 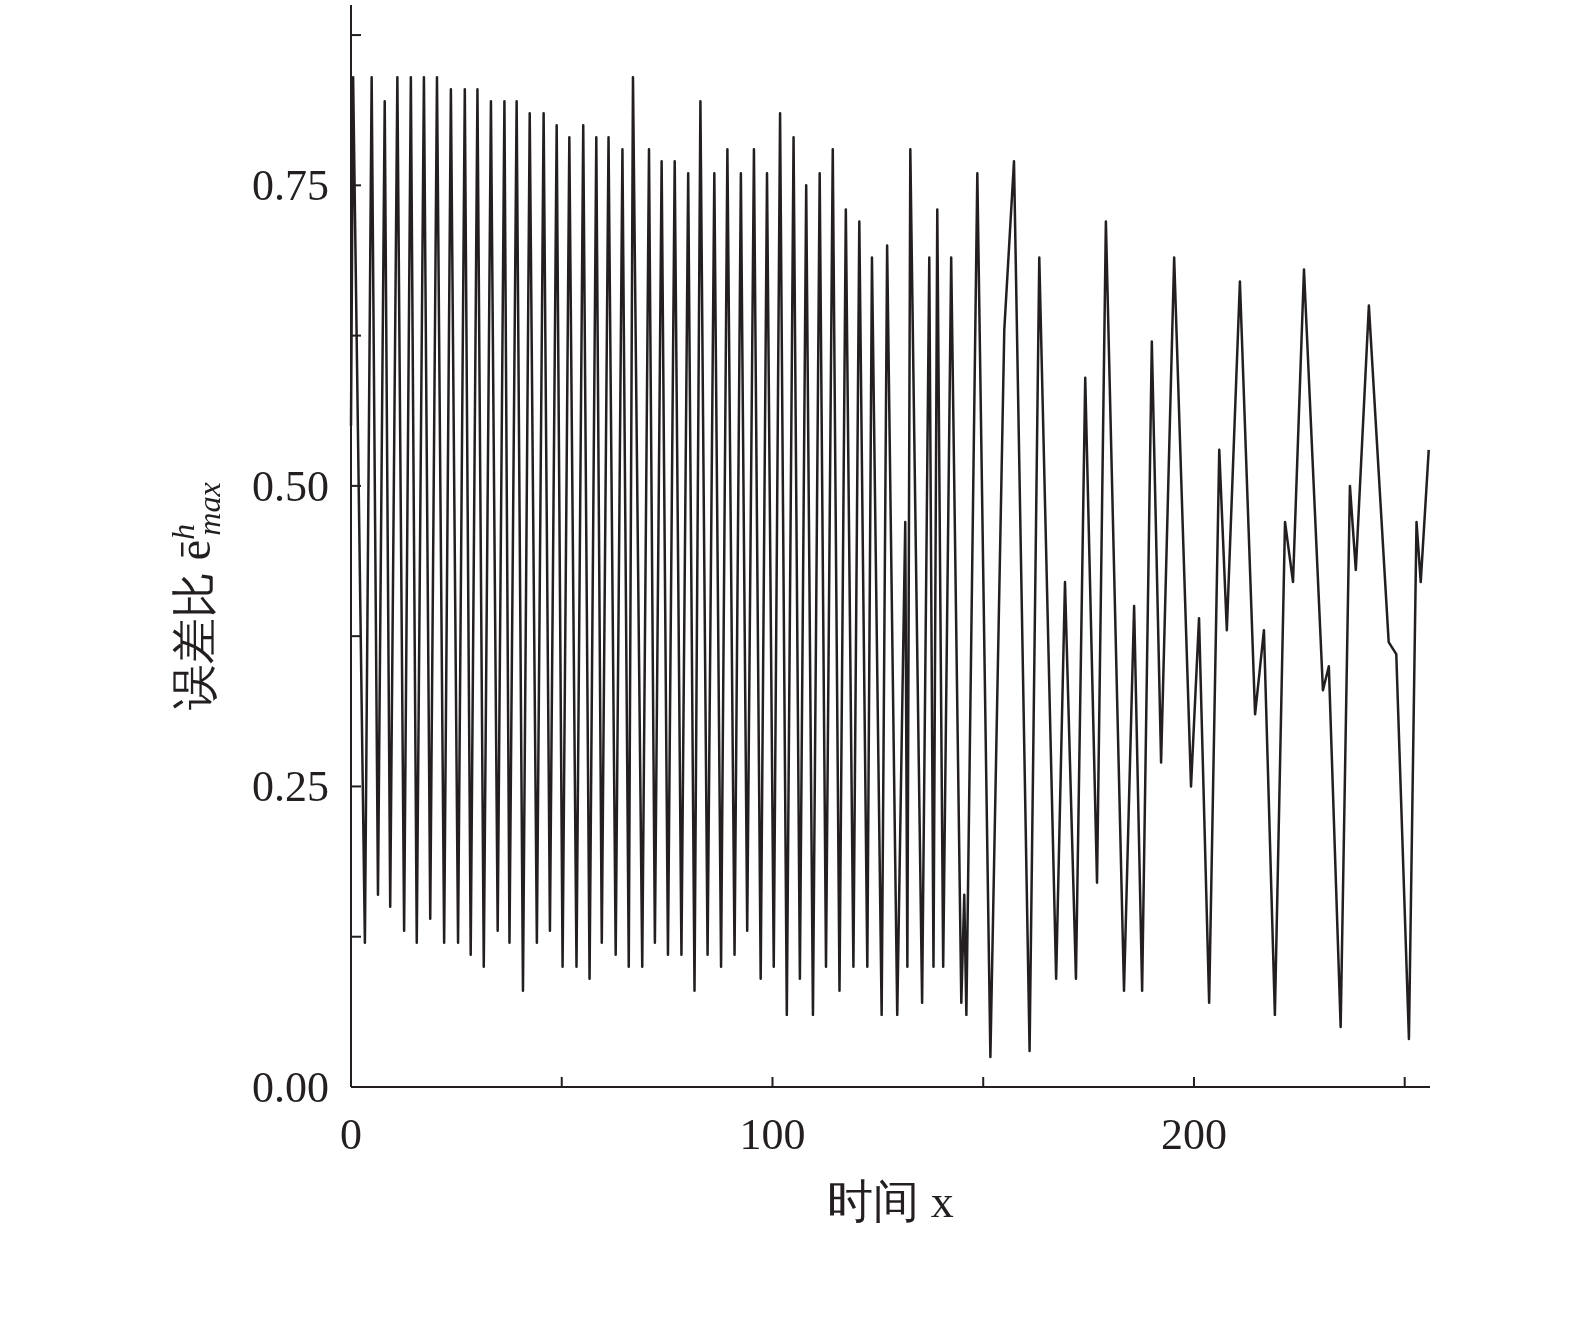 I want to click on y-tick-label: 0.50, so click(x=290, y=486).